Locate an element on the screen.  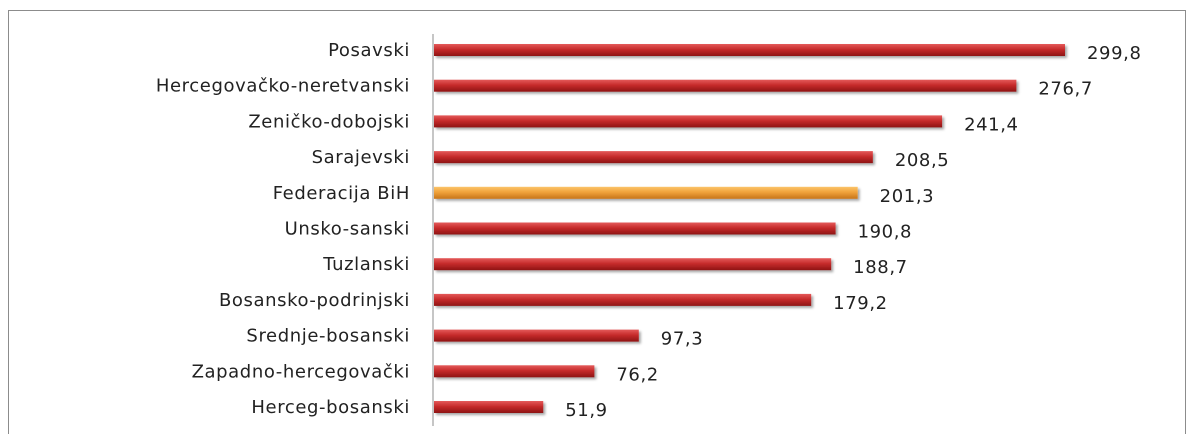
bar-sarajevski is located at coordinates (653, 157).